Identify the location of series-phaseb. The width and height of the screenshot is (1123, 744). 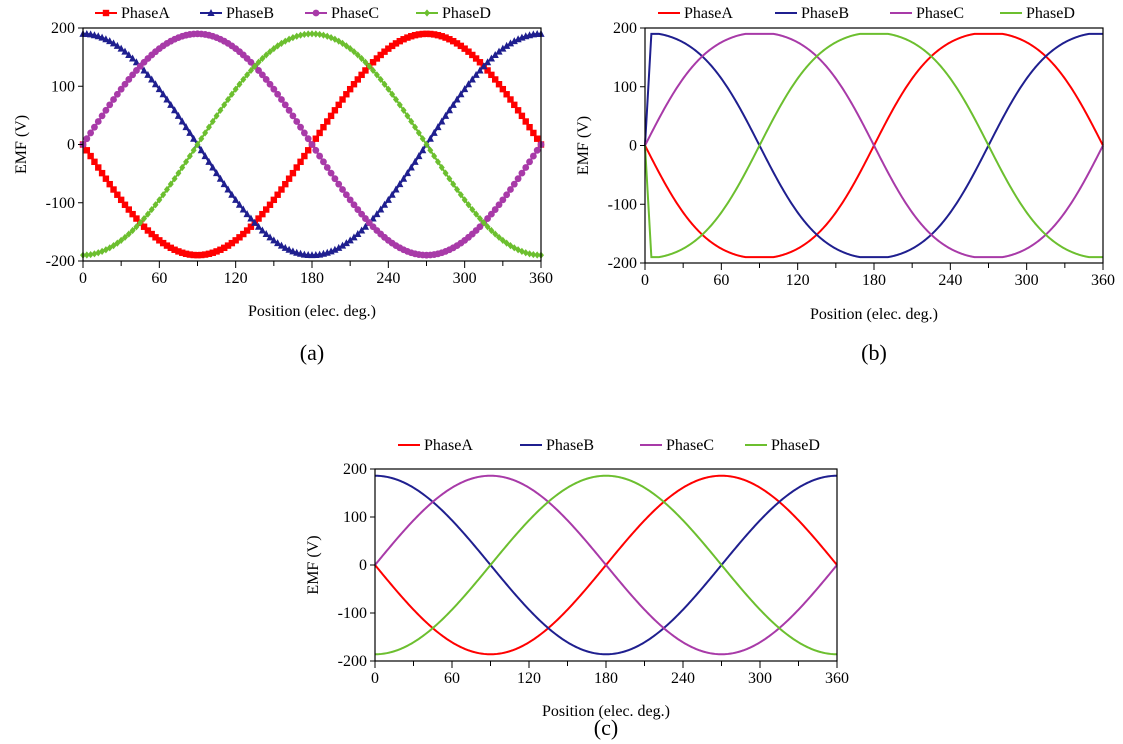
(312, 144).